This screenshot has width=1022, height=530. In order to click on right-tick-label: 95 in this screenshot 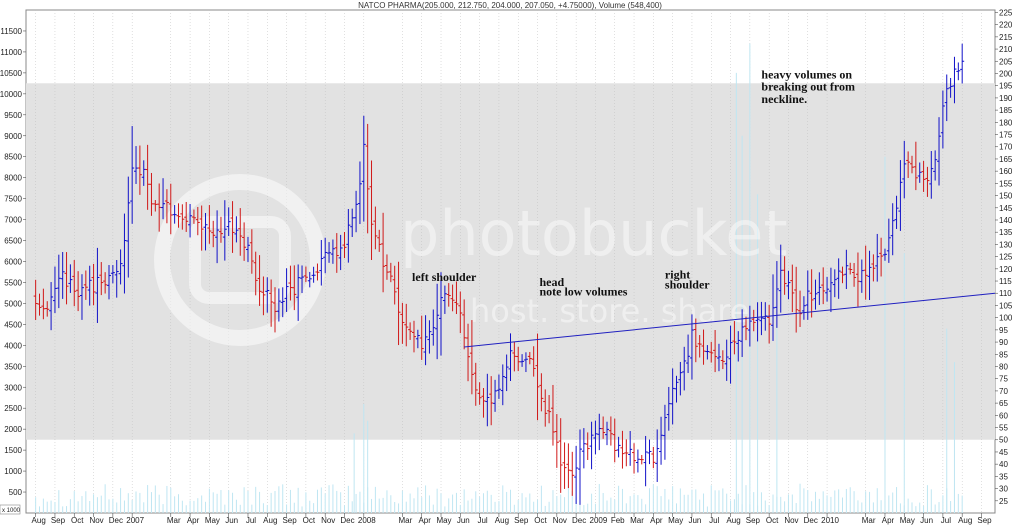, I will do `click(1003, 330)`.